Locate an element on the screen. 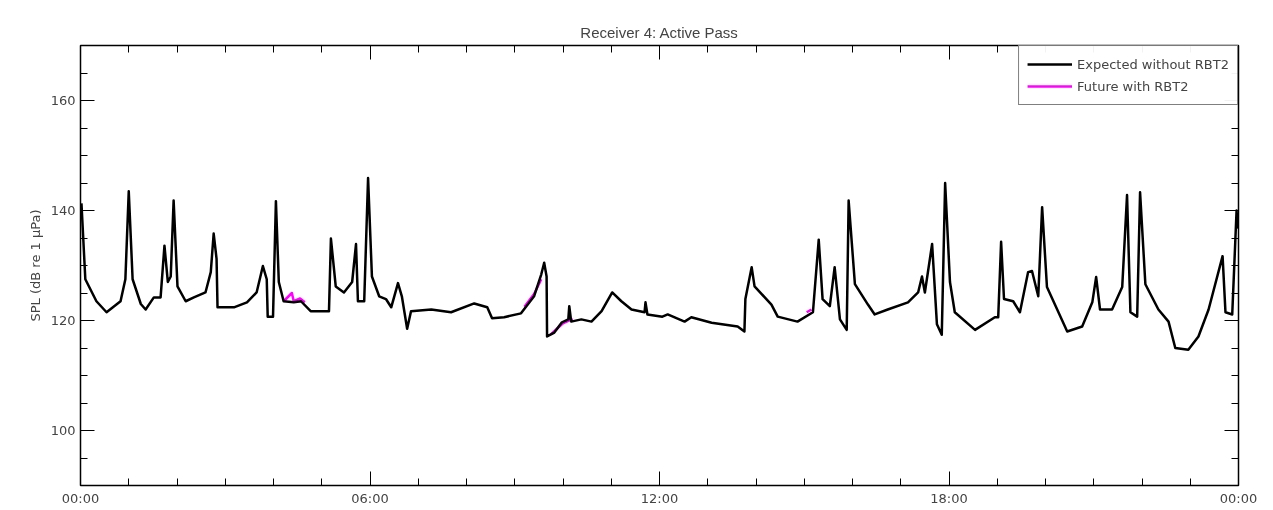  legend-label: Expected without RBT2 is located at coordinates (1153, 64).